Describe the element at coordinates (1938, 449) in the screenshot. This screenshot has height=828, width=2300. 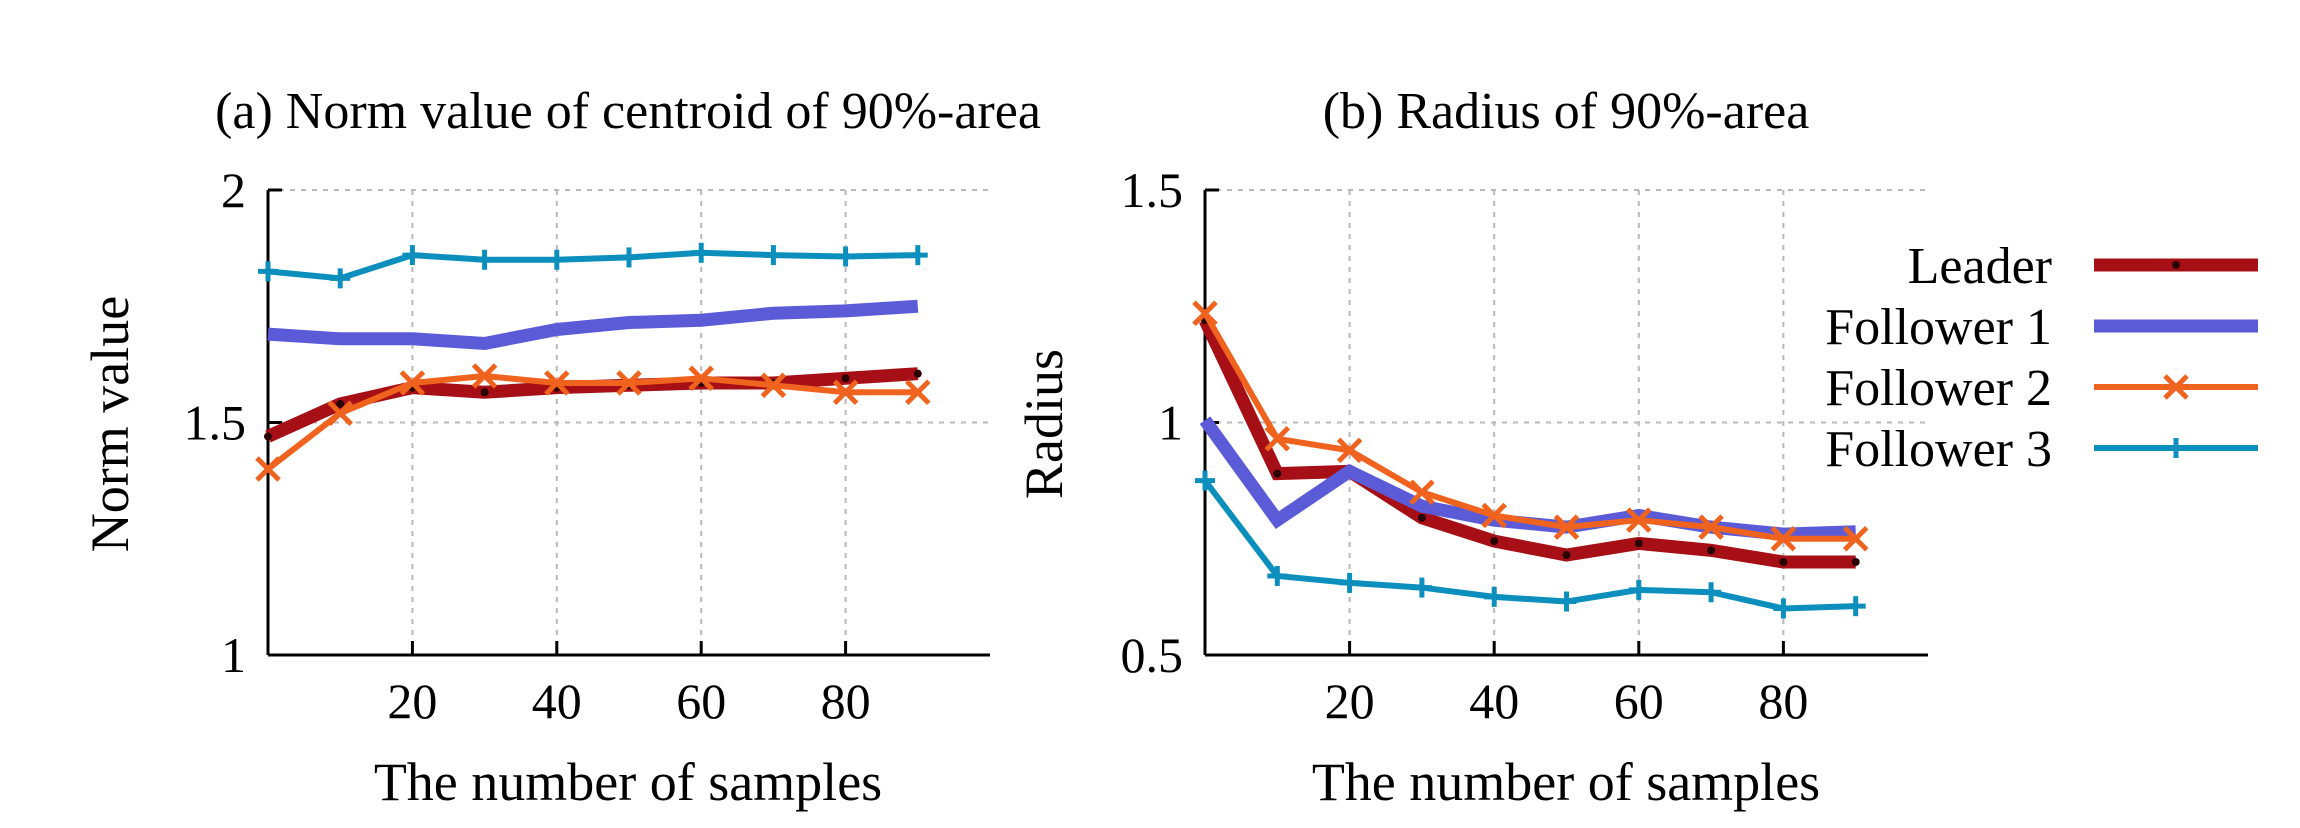
I see `legend-label: Follower 3` at that location.